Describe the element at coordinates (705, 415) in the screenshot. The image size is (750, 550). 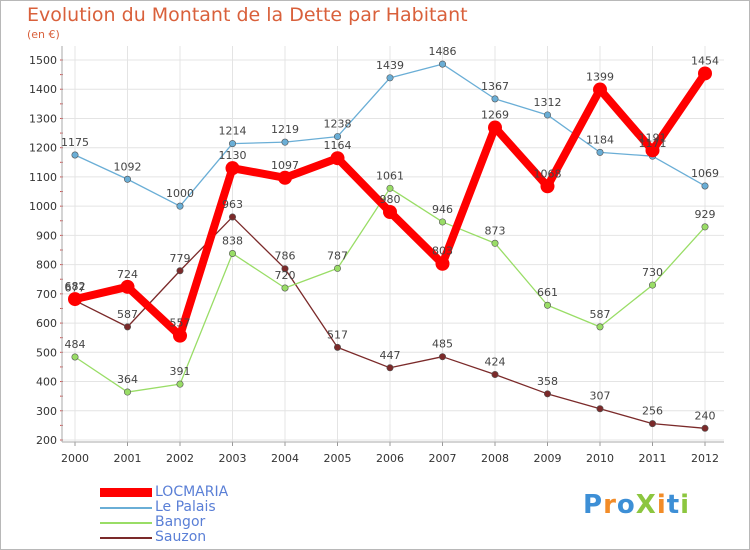
I see `data-label-sauzon: 240` at that location.